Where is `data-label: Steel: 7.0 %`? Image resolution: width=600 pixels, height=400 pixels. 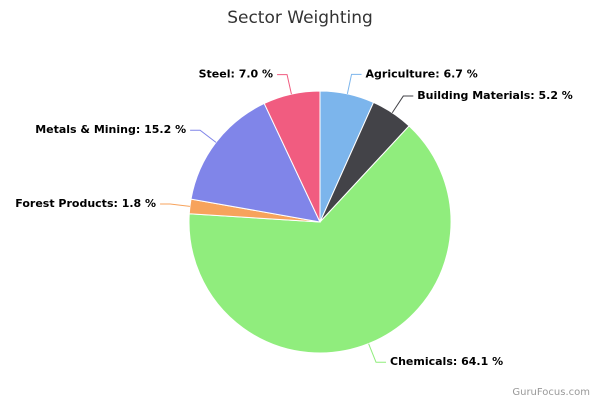
data-label: Steel: 7.0 % is located at coordinates (236, 74).